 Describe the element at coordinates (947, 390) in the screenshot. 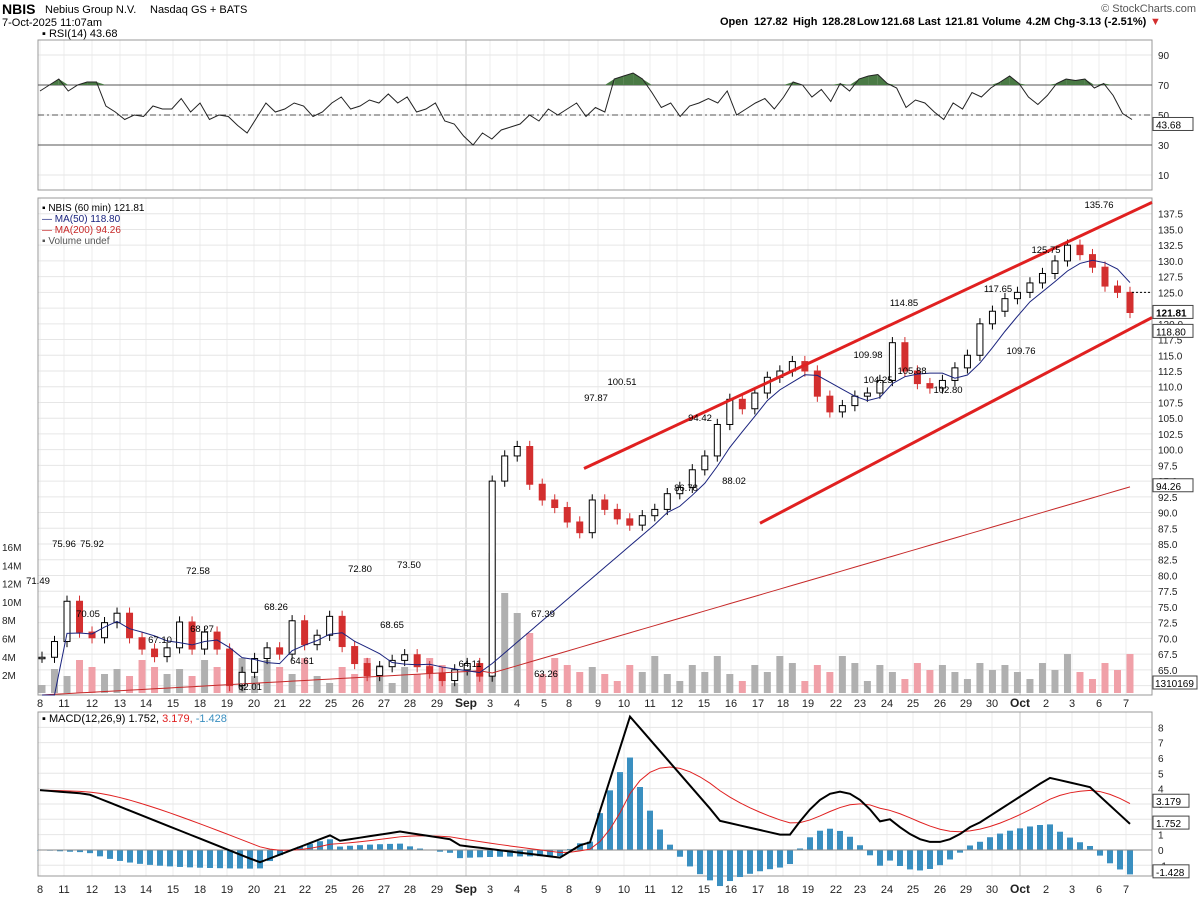

I see `price-annotation: 102.80` at that location.